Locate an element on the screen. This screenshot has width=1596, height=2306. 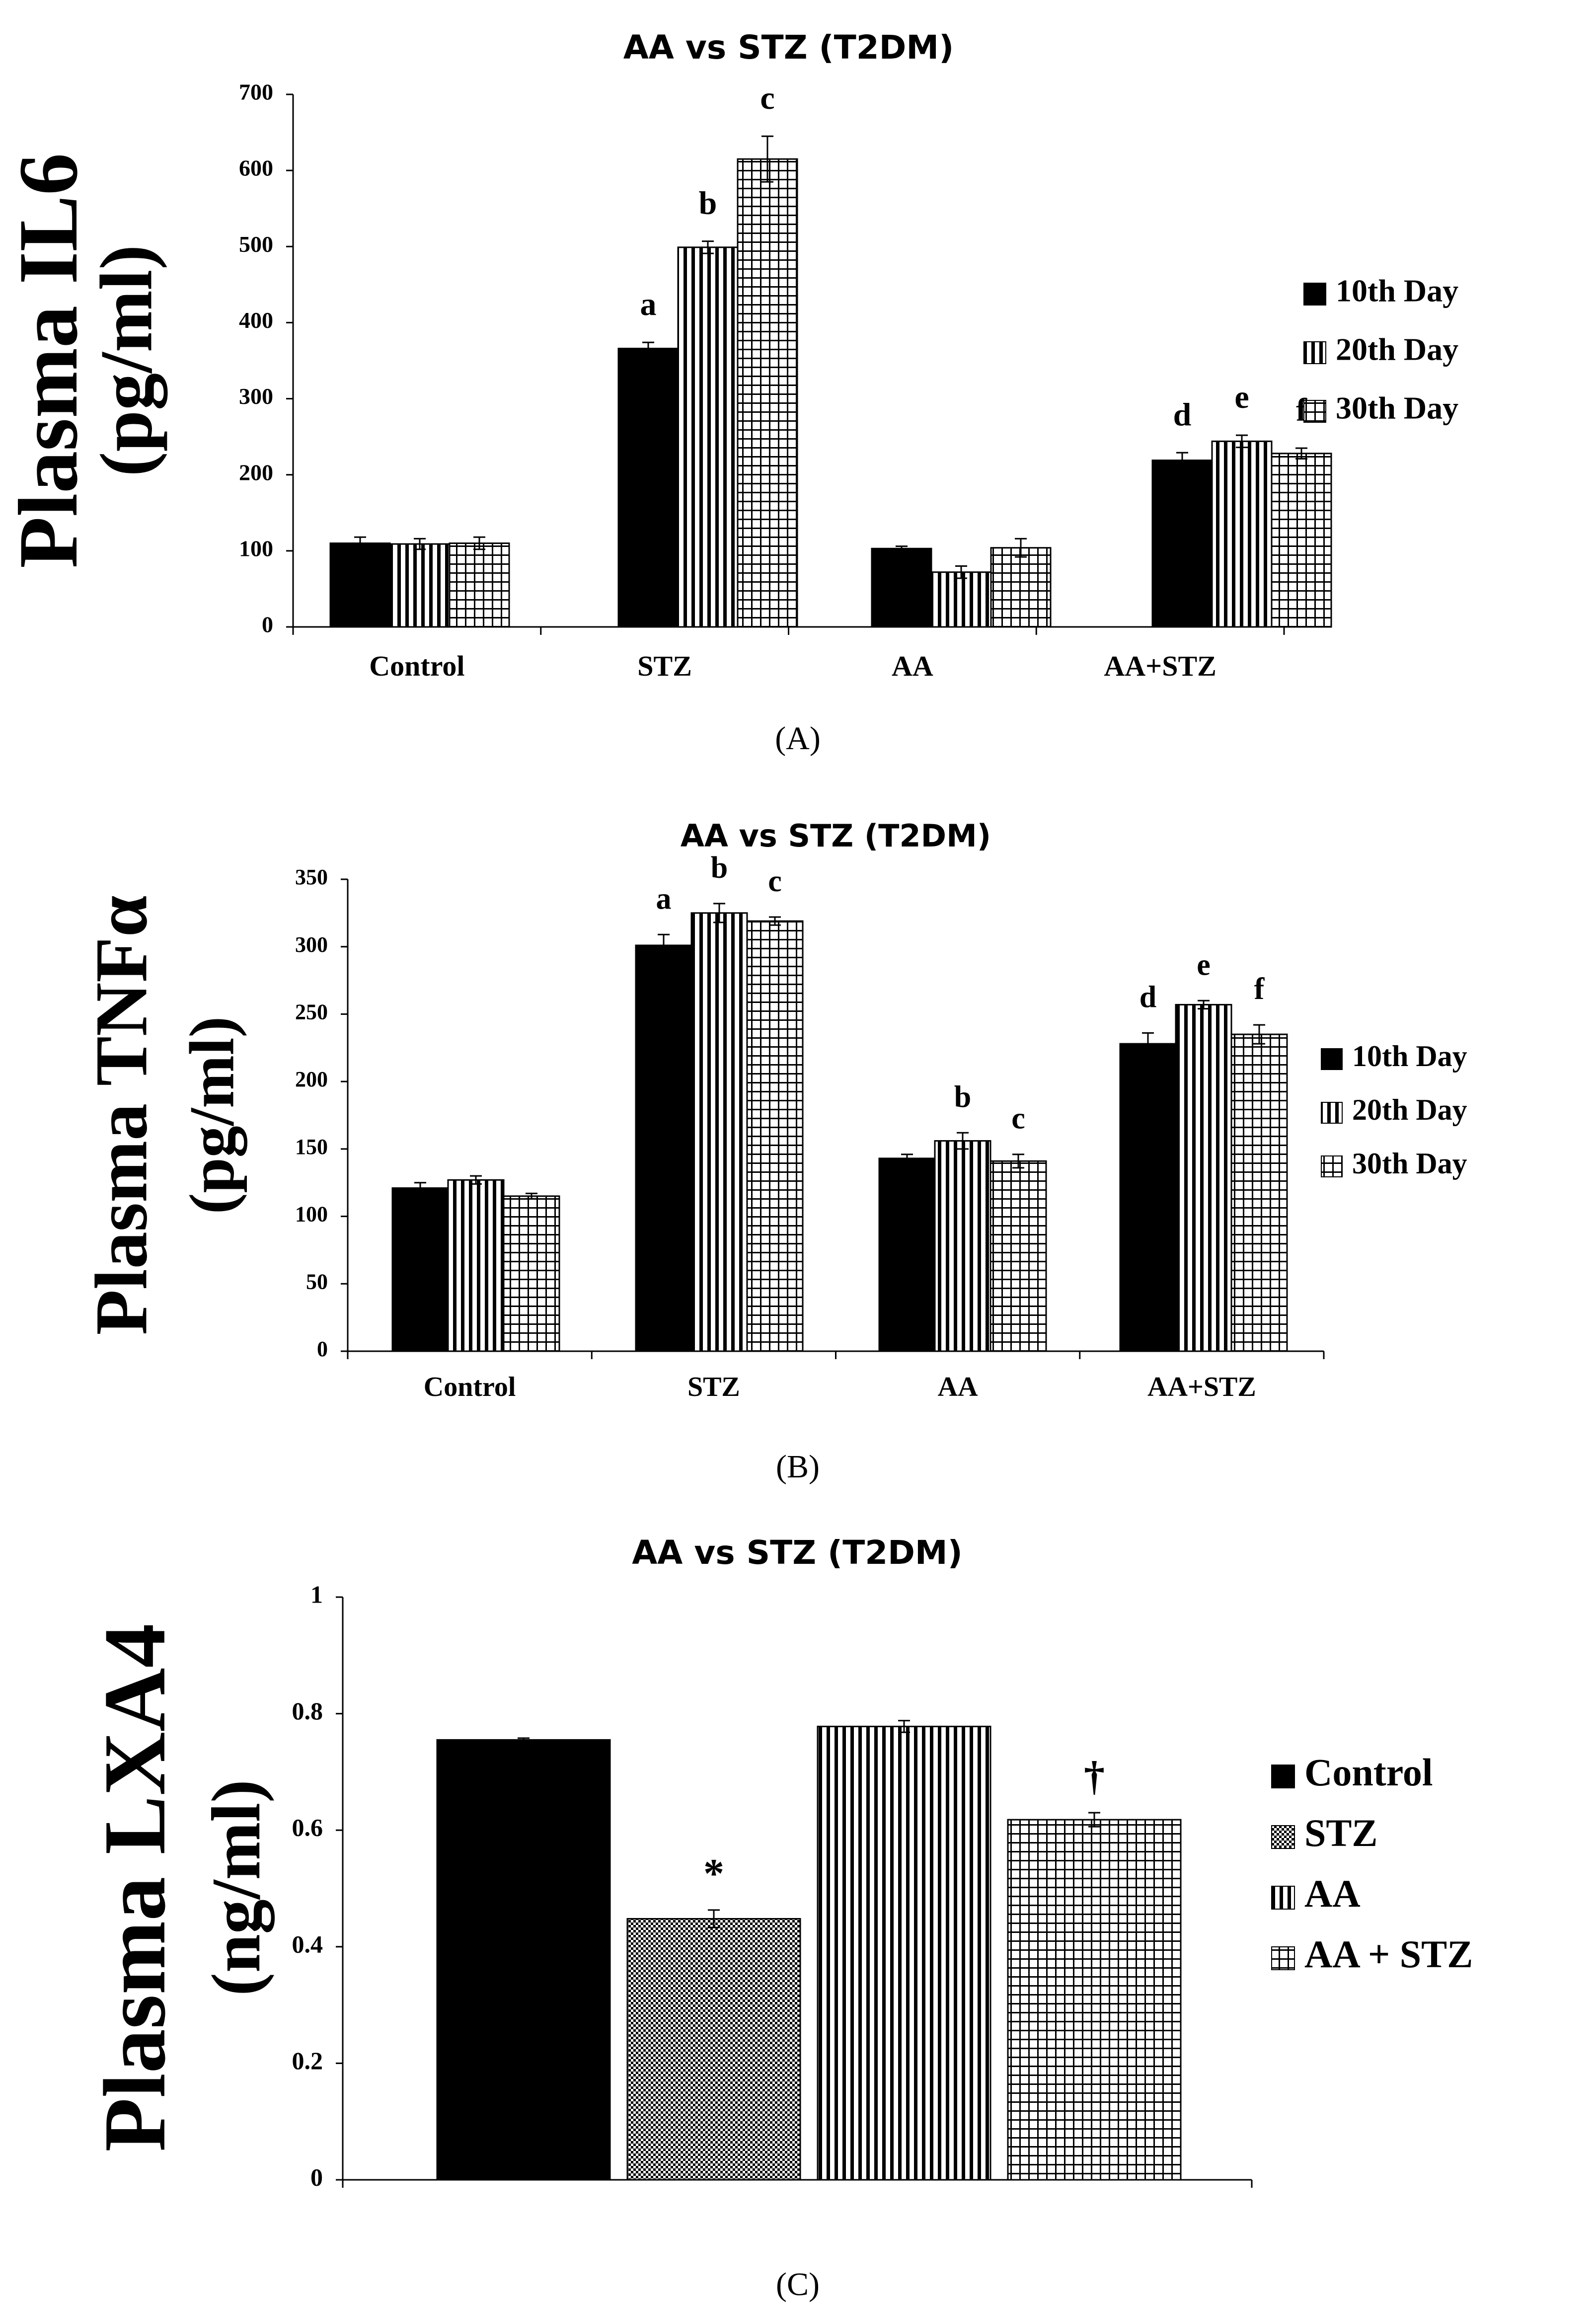
y-tick-label: 200 is located at coordinates (256, 472).